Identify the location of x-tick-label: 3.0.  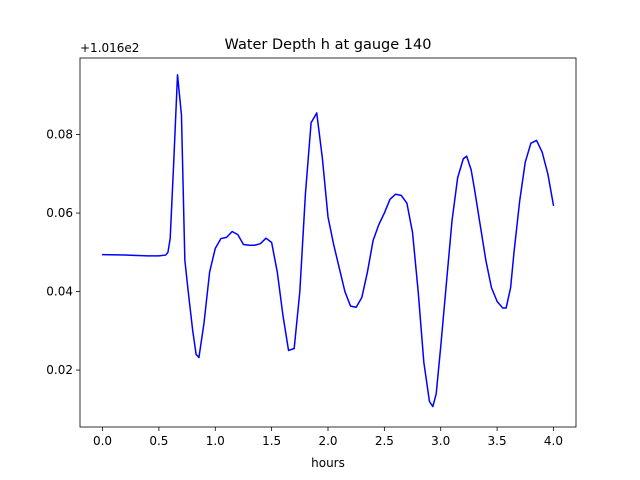
(440, 441).